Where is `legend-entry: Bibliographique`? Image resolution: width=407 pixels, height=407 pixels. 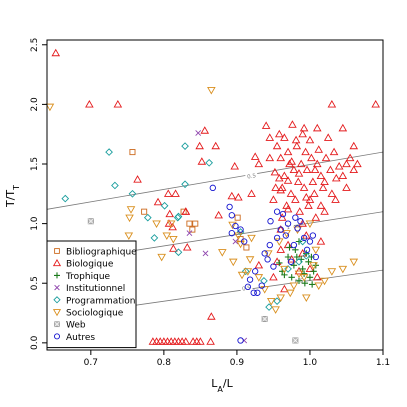
legend-entry: Bibliographique is located at coordinates (95, 253).